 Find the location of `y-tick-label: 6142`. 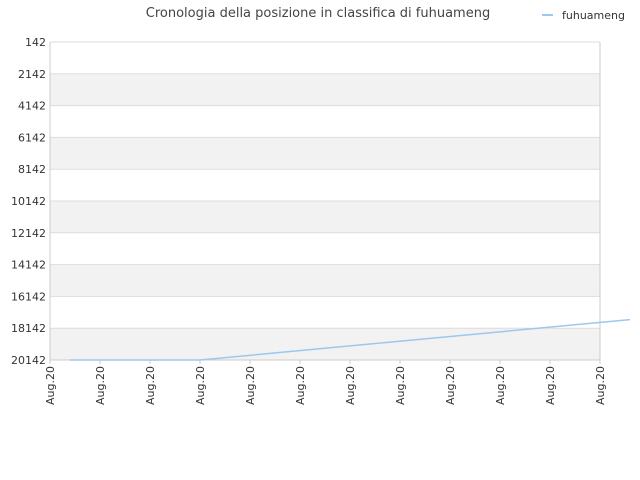

y-tick-label: 6142 is located at coordinates (32, 137).